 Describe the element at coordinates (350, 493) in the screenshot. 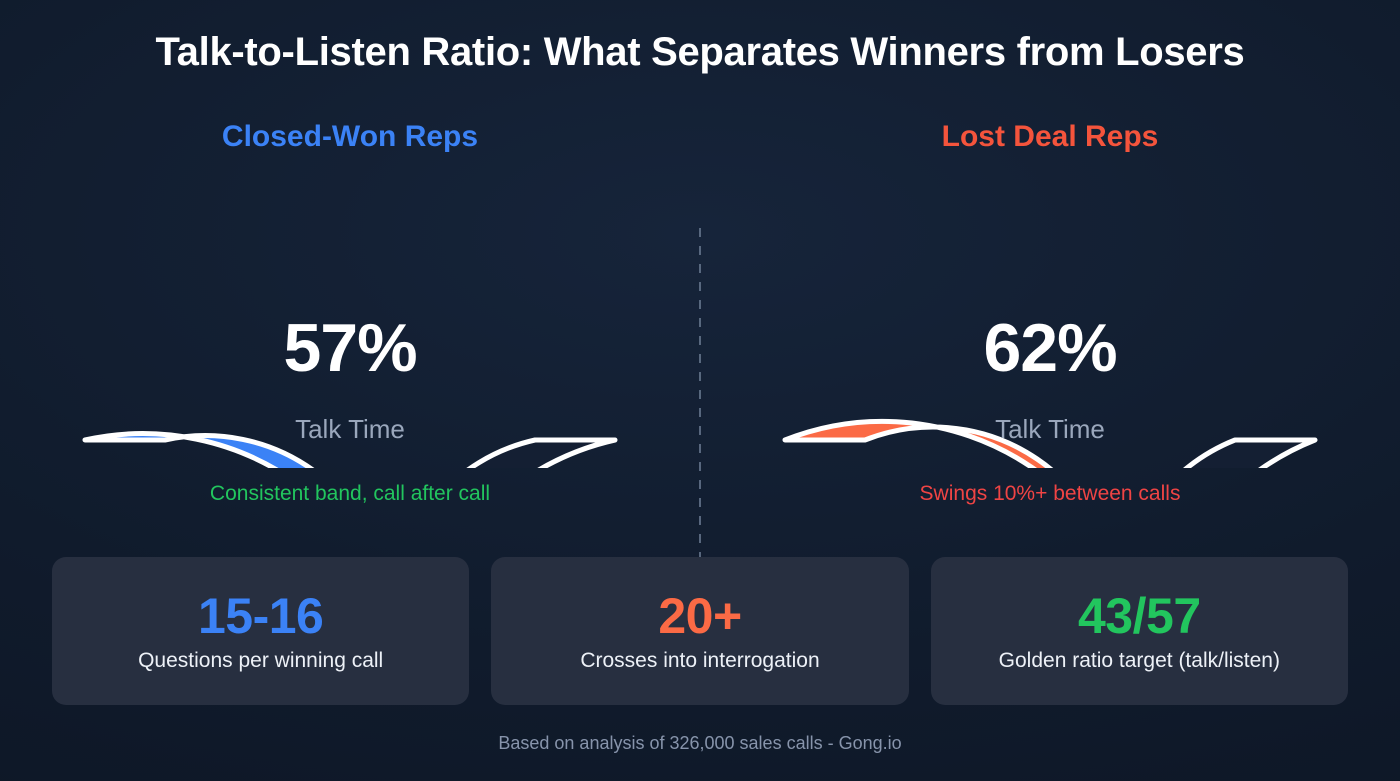

I see `panel-note-closed-won: Consistent band, call after call` at that location.